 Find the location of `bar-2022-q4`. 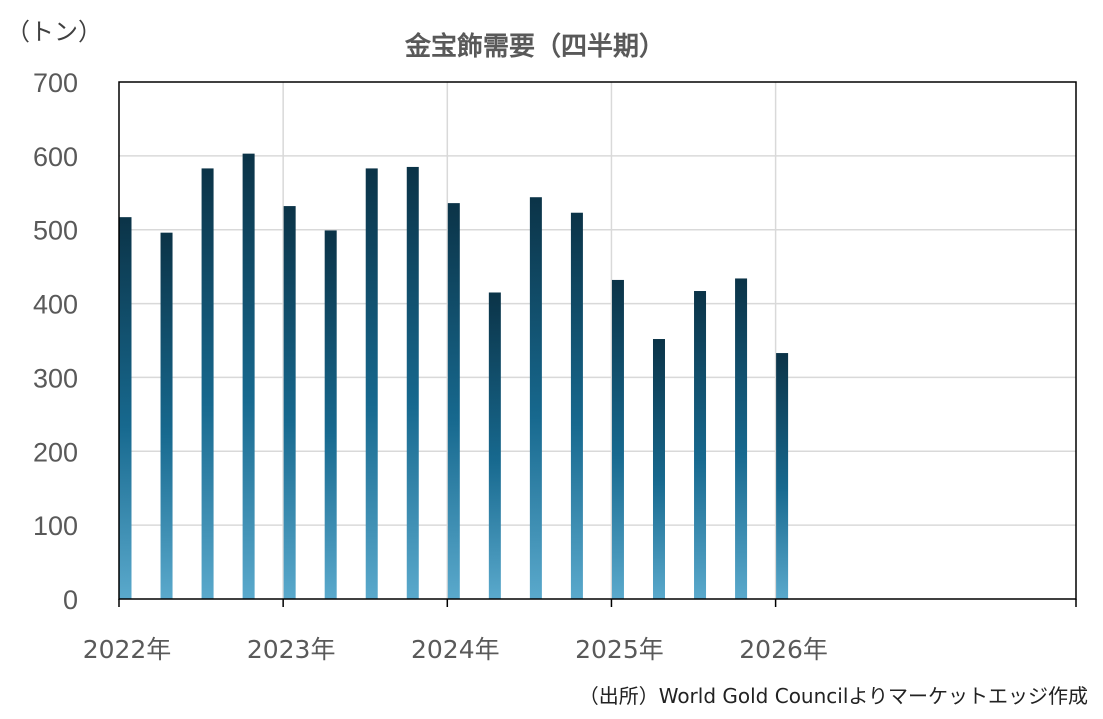

bar-2022-q4 is located at coordinates (248, 376).